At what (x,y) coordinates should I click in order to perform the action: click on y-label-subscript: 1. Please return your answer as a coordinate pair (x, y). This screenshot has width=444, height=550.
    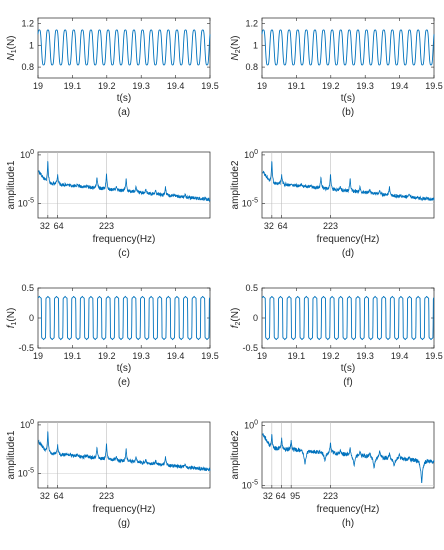
    Looking at the image, I should click on (14, 51).